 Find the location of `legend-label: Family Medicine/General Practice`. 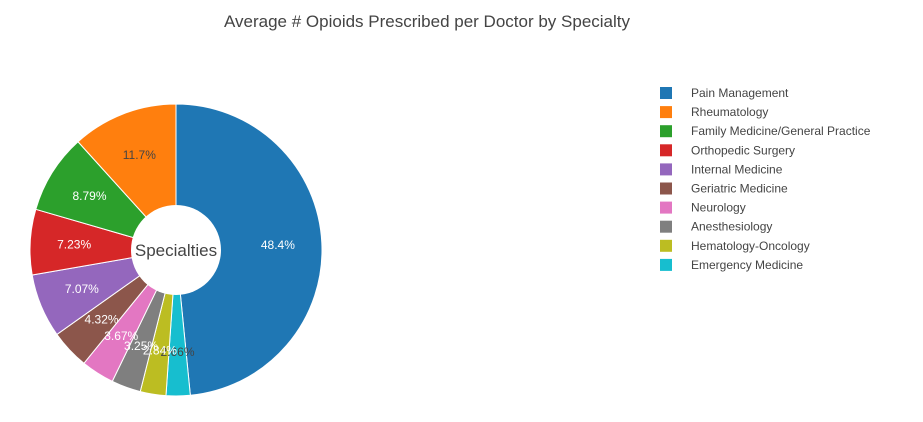

legend-label: Family Medicine/General Practice is located at coordinates (781, 131).